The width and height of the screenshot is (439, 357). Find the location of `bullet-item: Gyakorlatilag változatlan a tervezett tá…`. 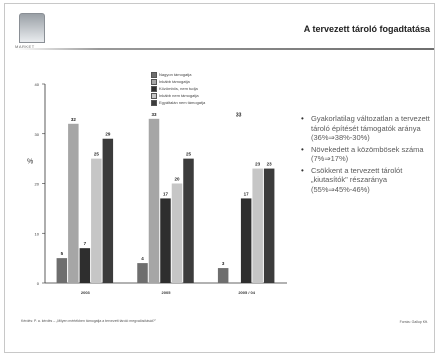

bullet-item: Gyakorlatilag változatlan a tervezett tá… is located at coordinates (366, 128).